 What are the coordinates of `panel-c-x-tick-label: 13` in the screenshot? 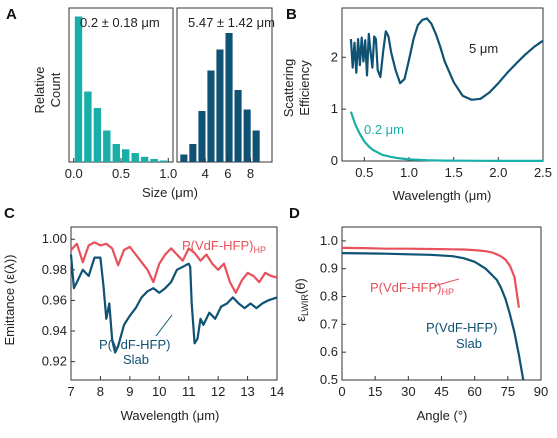 It's located at (247, 391).